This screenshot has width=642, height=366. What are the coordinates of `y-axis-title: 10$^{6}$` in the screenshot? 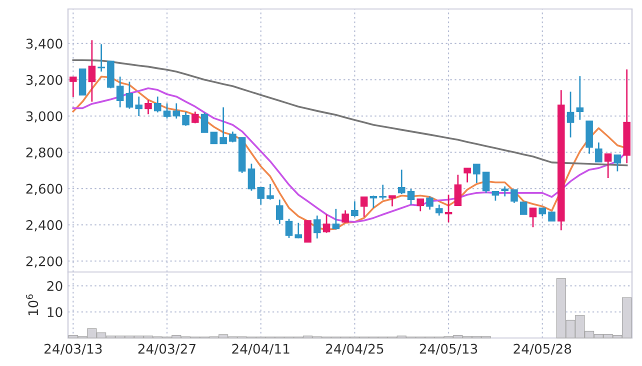 It's located at (32, 305).